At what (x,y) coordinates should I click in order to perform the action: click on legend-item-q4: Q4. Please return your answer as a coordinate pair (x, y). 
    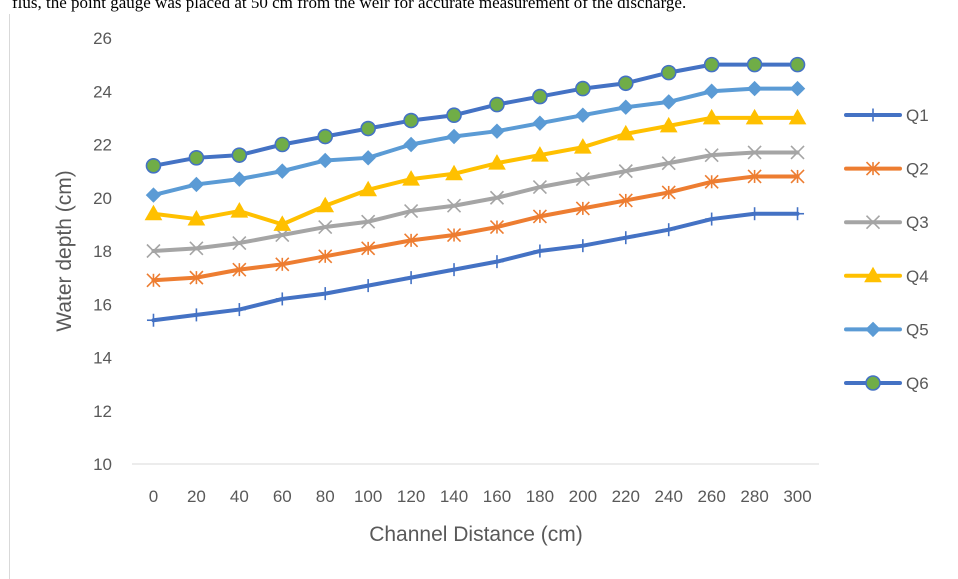
    Looking at the image, I should click on (886, 276).